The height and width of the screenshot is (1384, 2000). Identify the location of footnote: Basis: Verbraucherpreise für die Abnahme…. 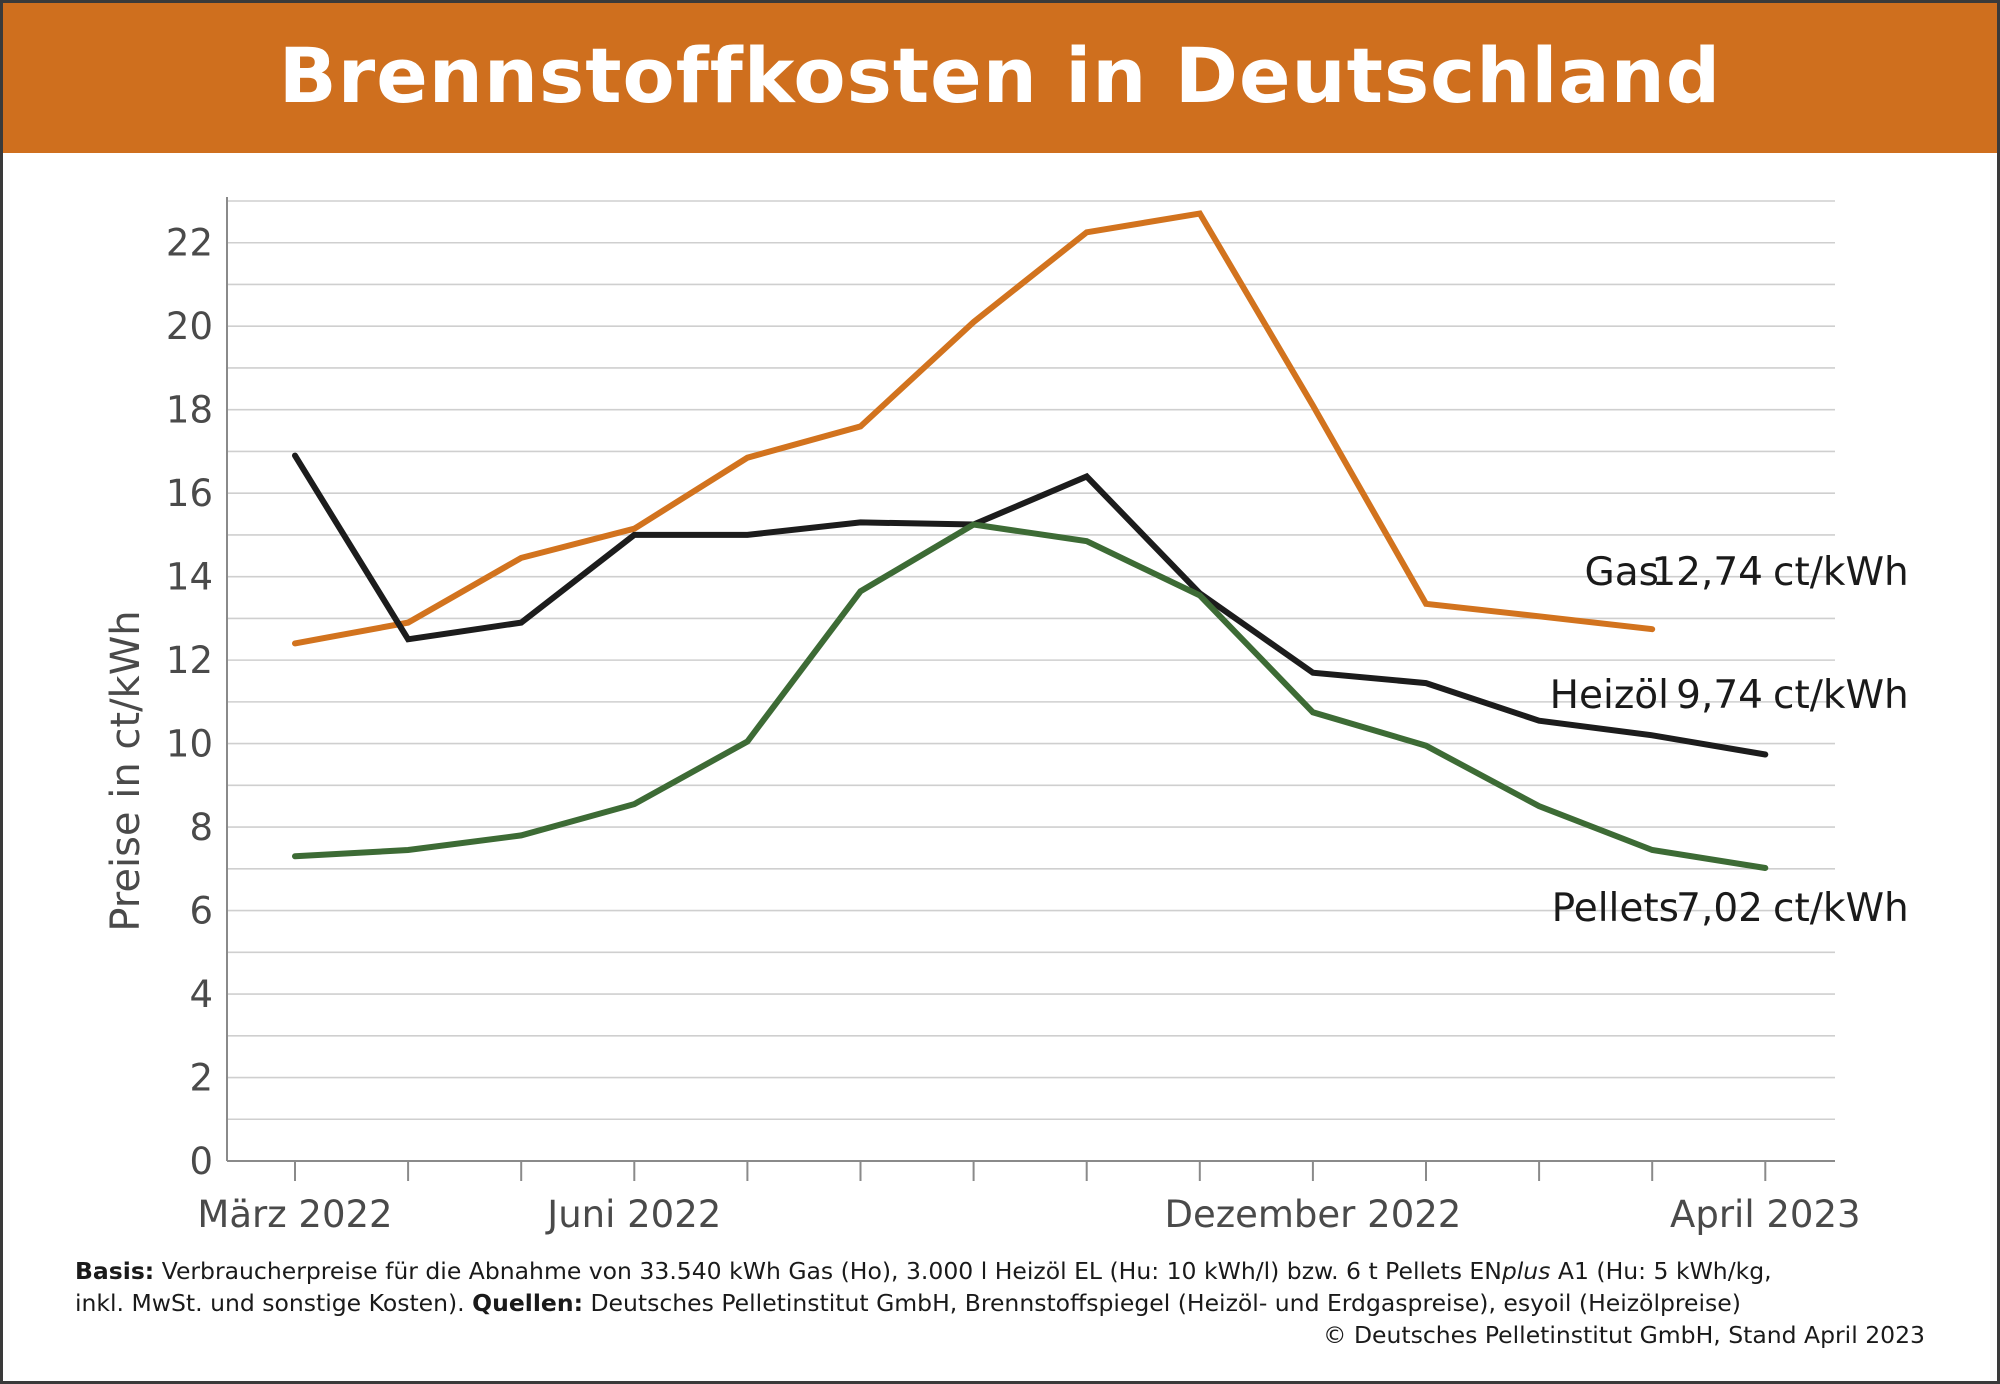
(1000, 1303).